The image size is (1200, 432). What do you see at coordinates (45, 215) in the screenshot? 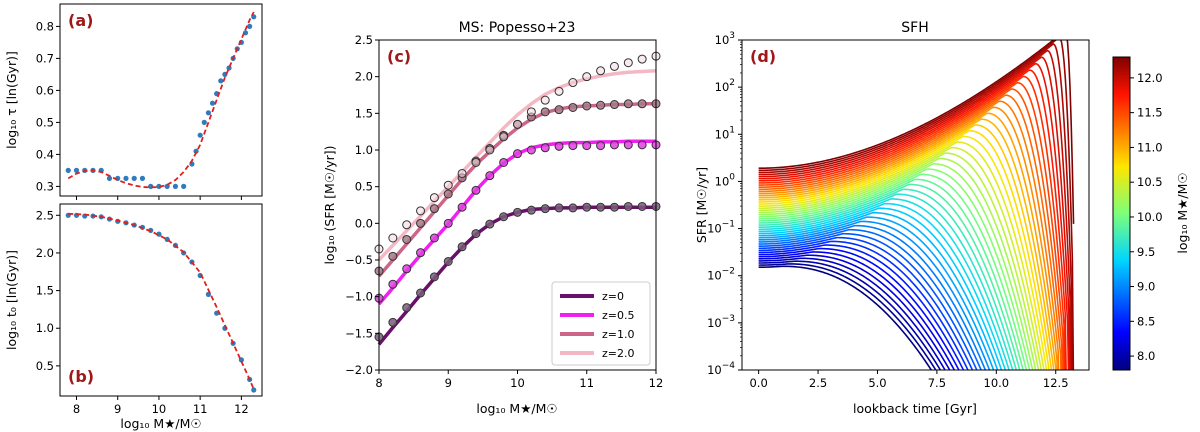
I see `panel-b-ytick-label: 2.5` at bounding box center [45, 215].